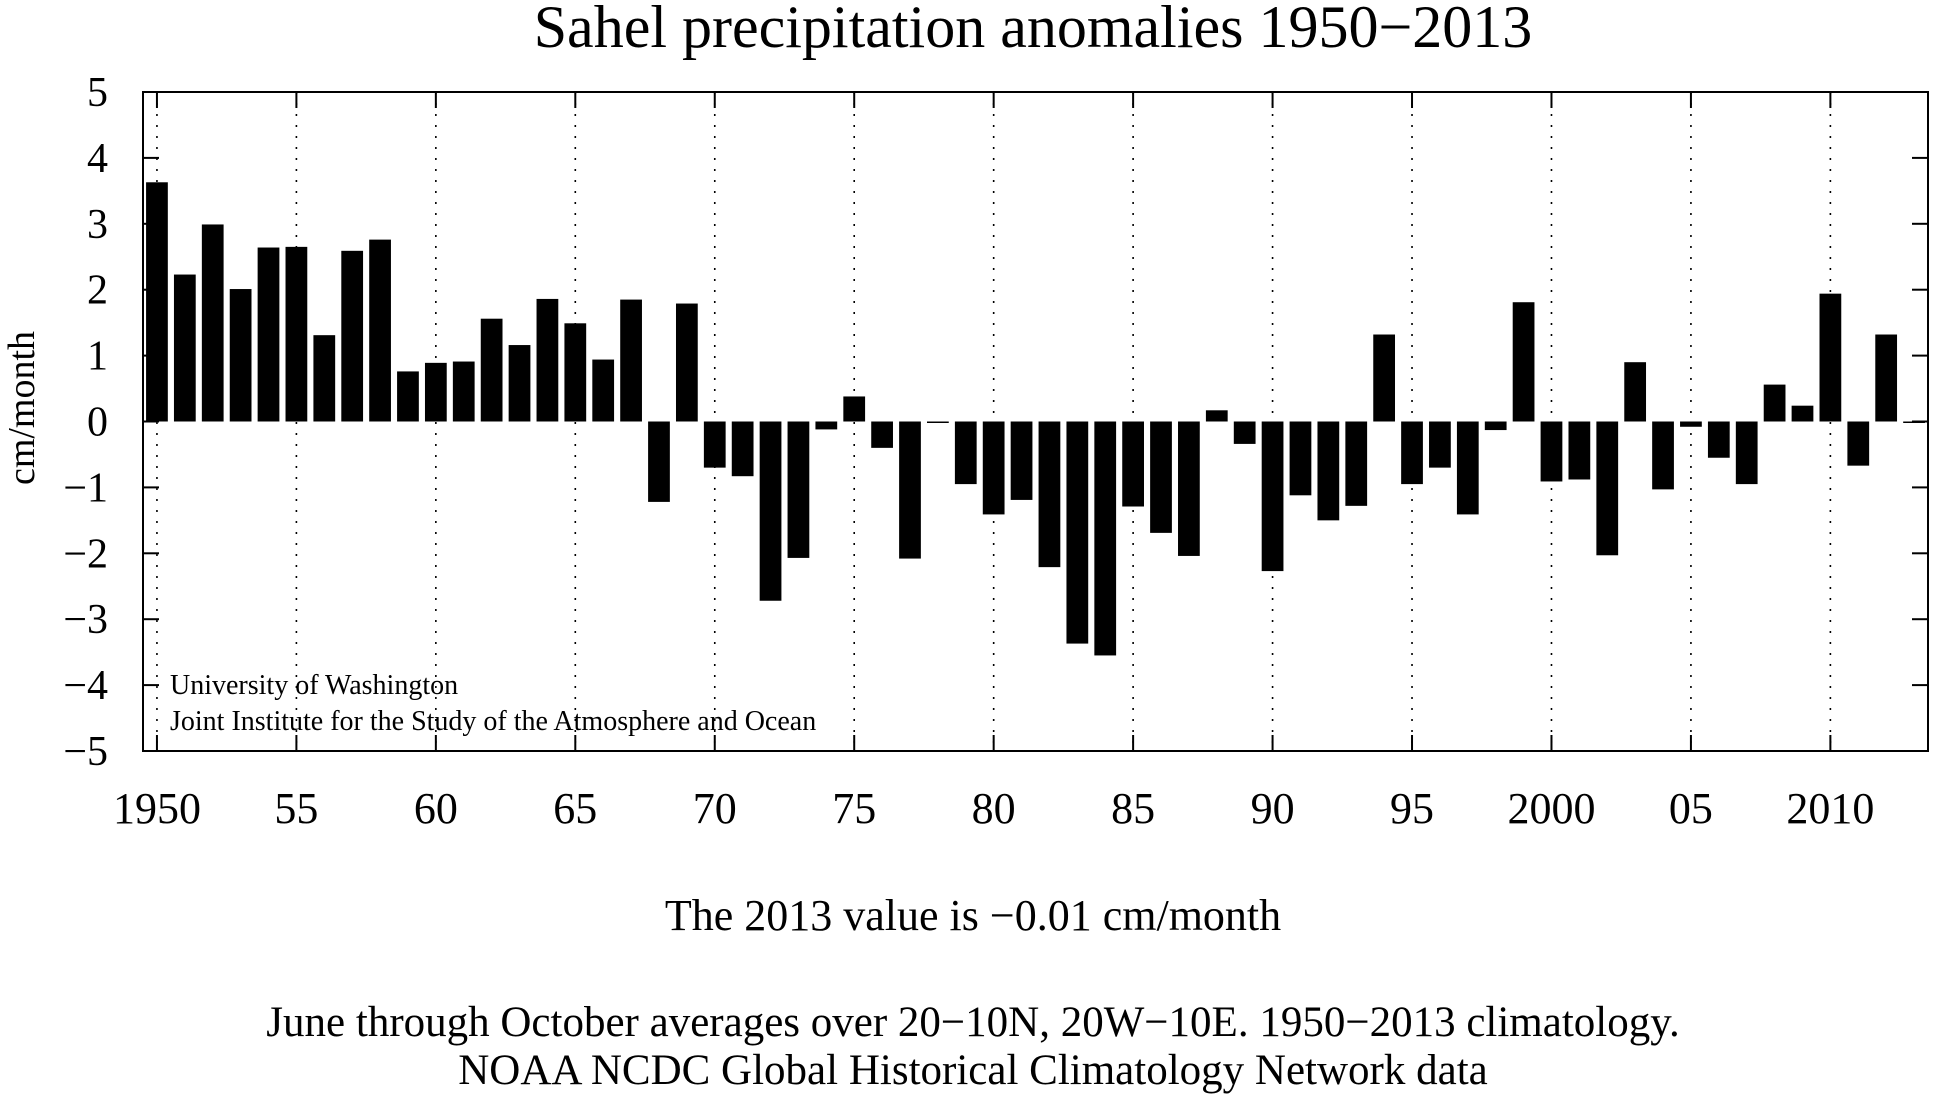  What do you see at coordinates (1049, 494) in the screenshot?
I see `bar-1982` at bounding box center [1049, 494].